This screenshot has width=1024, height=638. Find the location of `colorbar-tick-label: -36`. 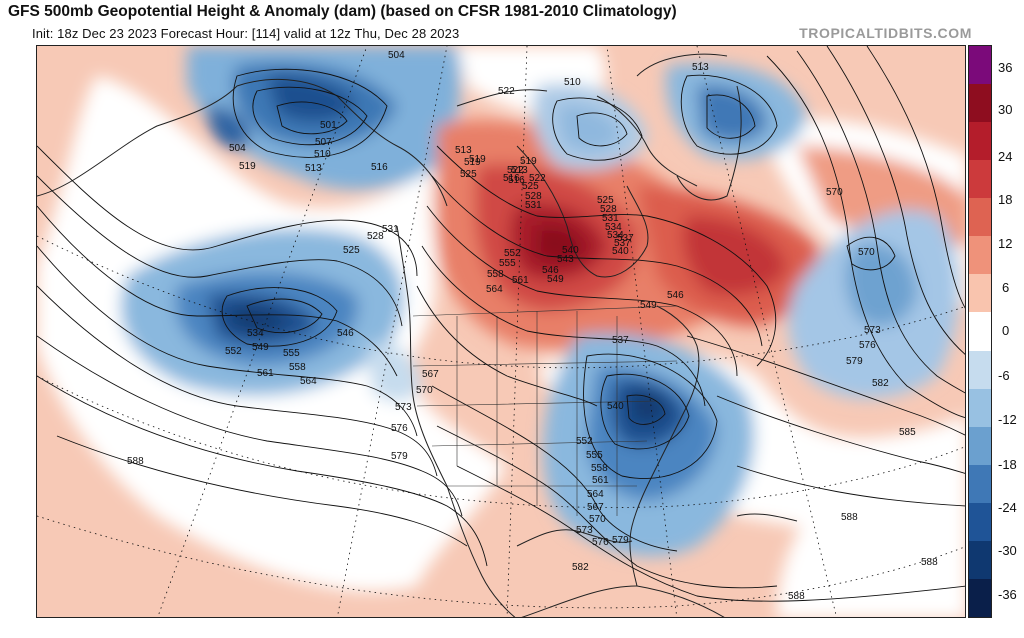

colorbar-tick-label: -36 is located at coordinates (1007, 594).